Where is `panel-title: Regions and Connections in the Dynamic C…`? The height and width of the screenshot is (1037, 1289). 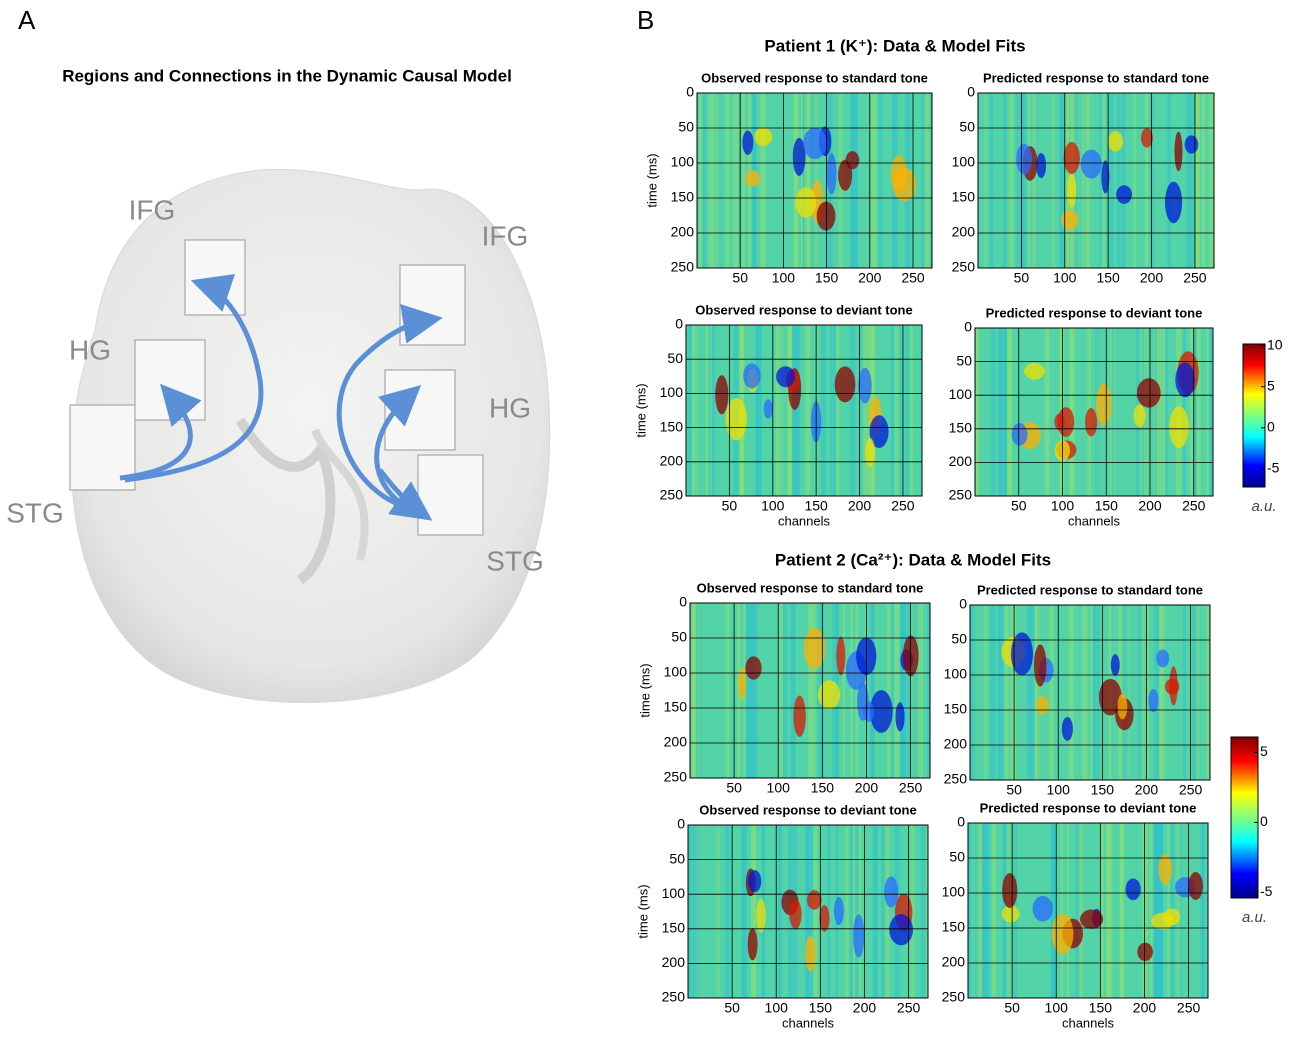
panel-title: Regions and Connections in the Dynamic C… is located at coordinates (287, 75).